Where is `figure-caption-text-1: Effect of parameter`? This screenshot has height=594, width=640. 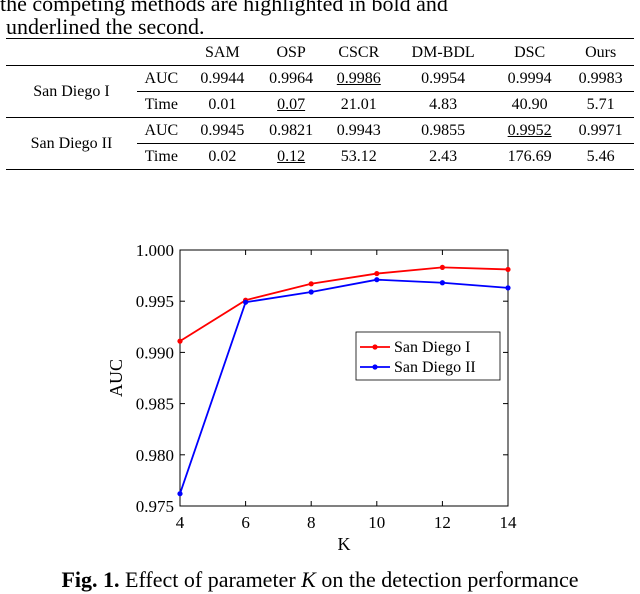 figure-caption-text-1: Effect of parameter is located at coordinates (210, 579).